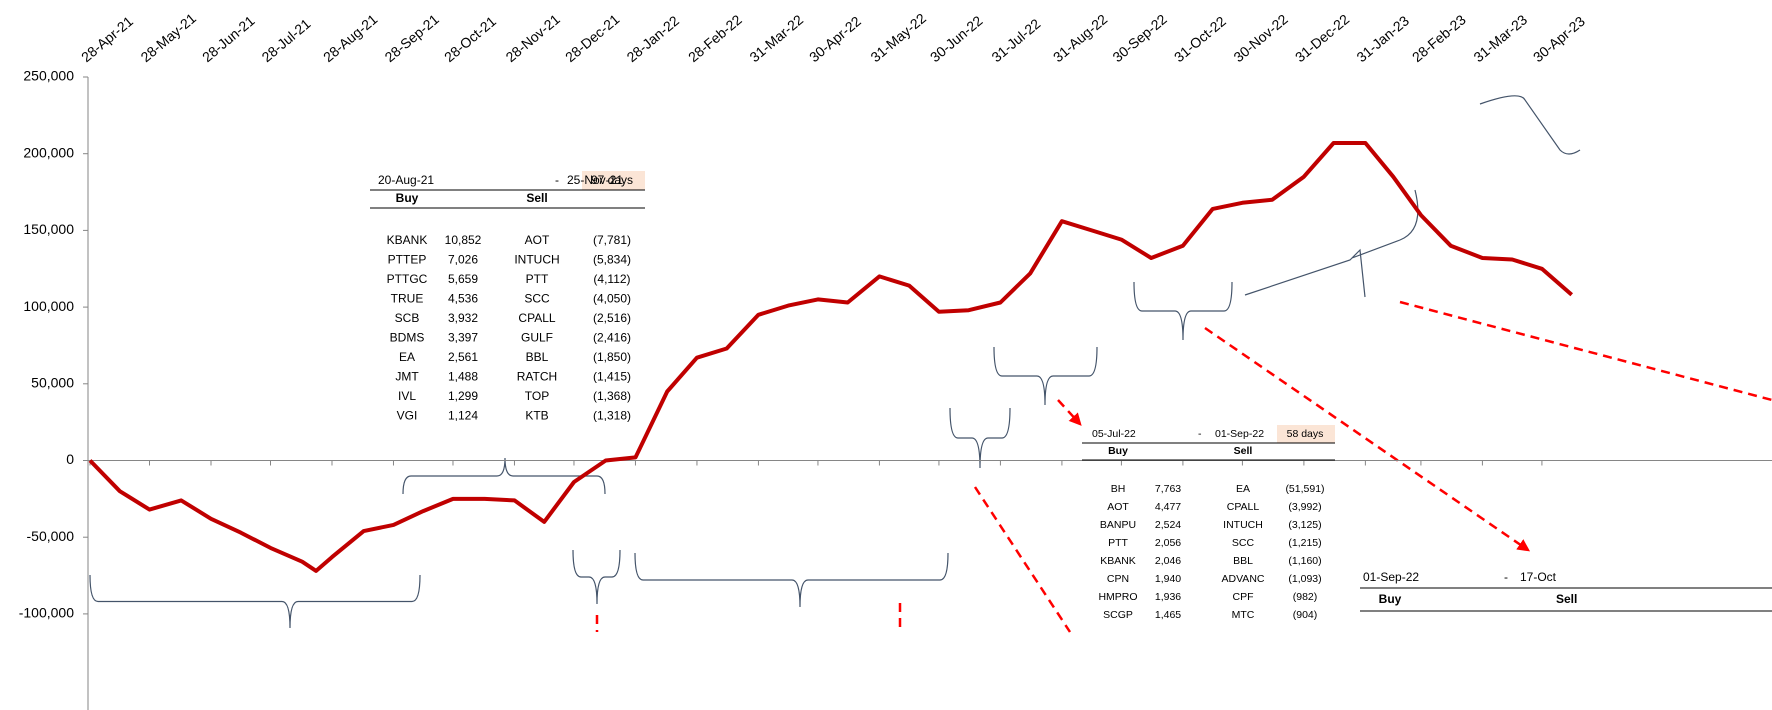 The width and height of the screenshot is (1772, 710). What do you see at coordinates (350, 38) in the screenshot?
I see `x-tick-label: 28-Aug-21` at bounding box center [350, 38].